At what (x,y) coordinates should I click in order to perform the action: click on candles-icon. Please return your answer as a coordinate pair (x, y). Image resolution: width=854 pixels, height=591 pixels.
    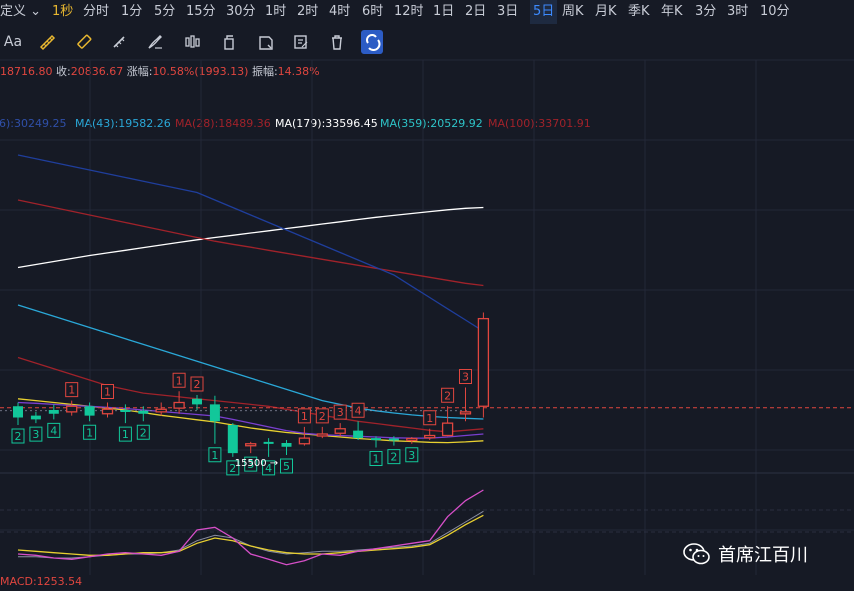
    Looking at the image, I should click on (192, 42).